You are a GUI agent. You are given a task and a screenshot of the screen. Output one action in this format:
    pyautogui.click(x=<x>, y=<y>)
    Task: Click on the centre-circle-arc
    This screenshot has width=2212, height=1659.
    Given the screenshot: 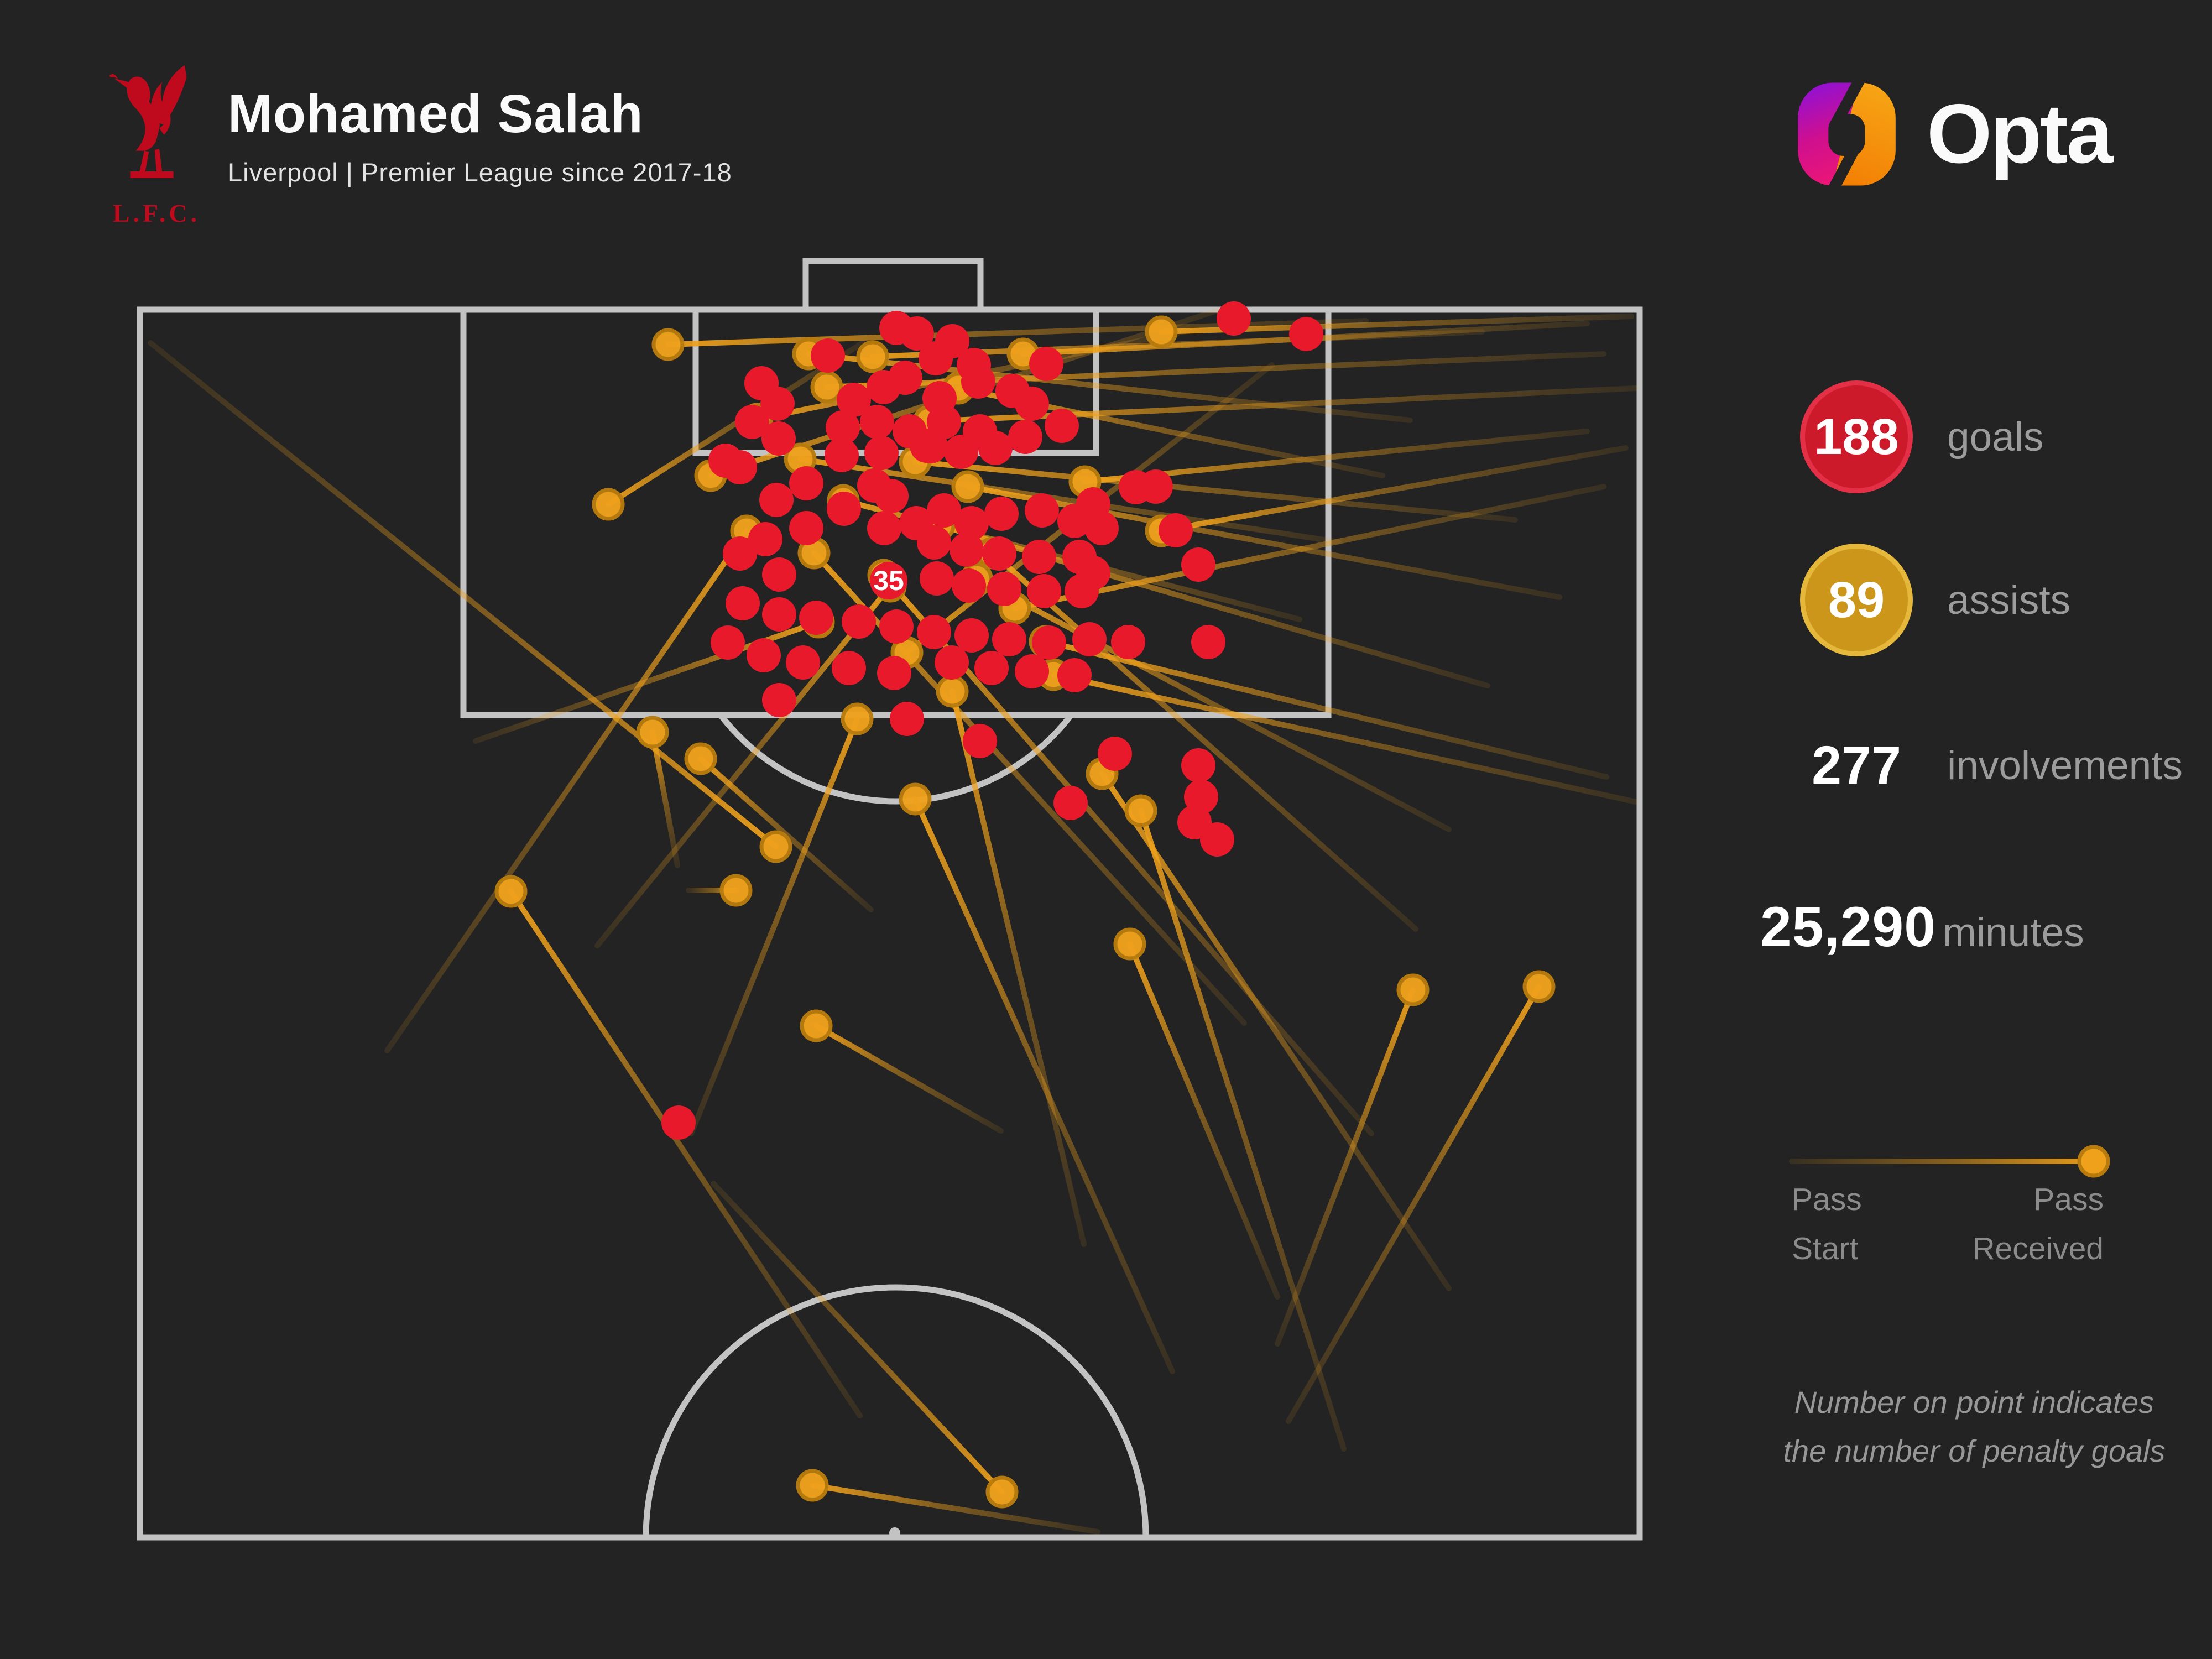 What is the action you would take?
    pyautogui.click(x=896, y=1411)
    